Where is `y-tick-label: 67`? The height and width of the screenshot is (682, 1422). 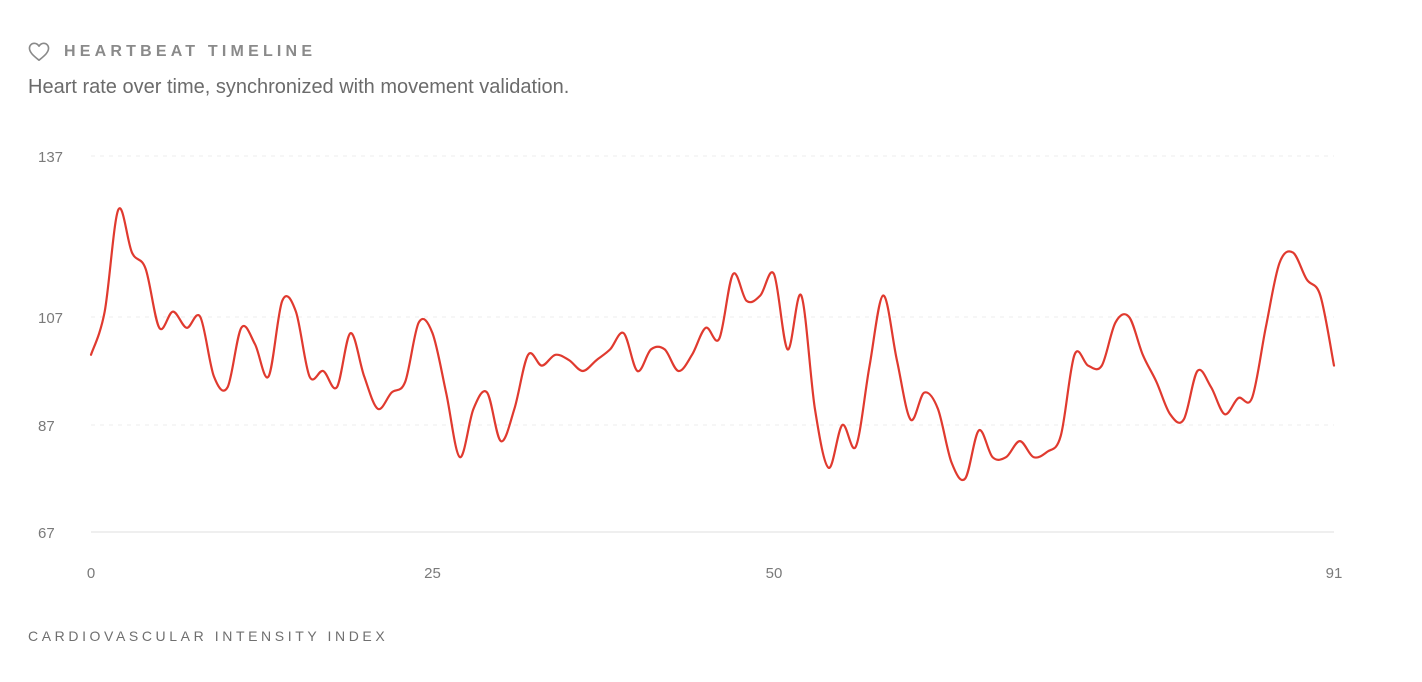
y-tick-label: 67 is located at coordinates (46, 533).